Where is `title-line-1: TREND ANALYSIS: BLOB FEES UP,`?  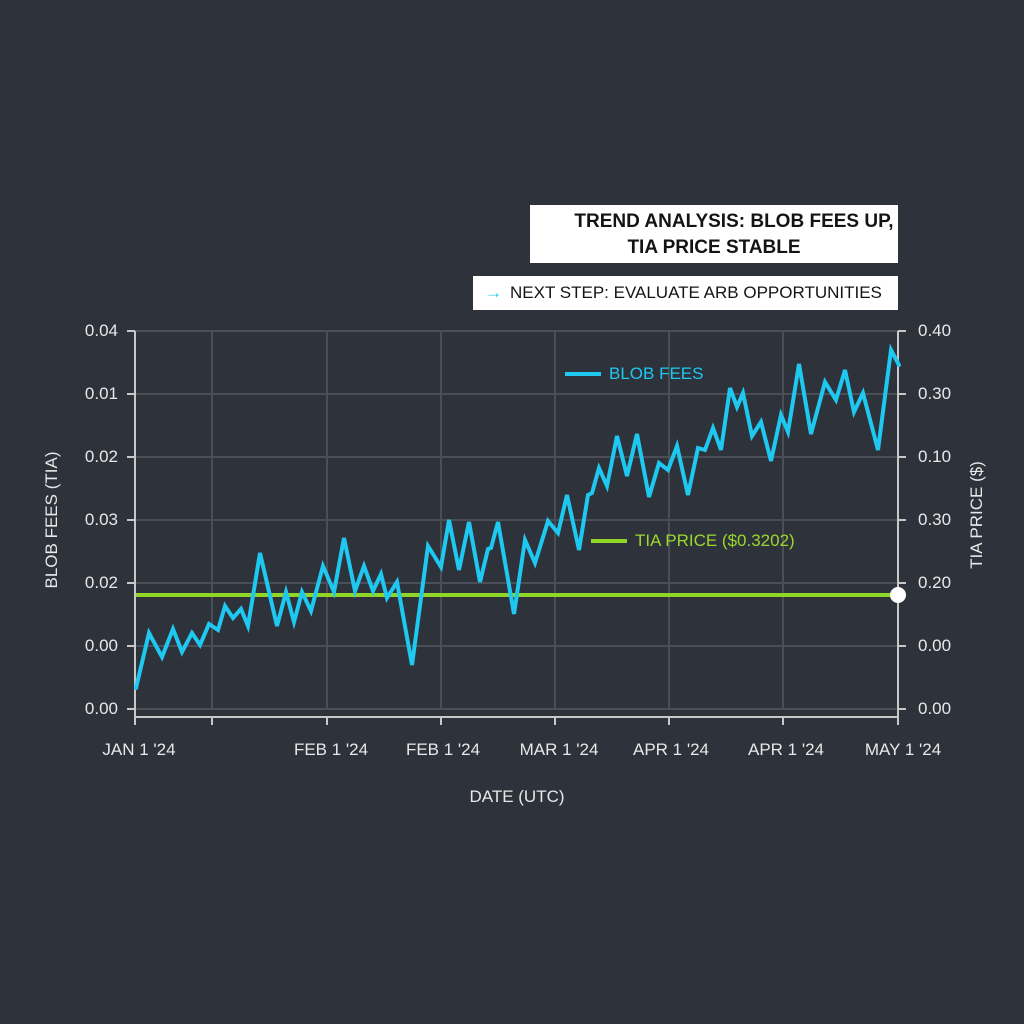 title-line-1: TREND ANALYSIS: BLOB FEES UP, is located at coordinates (734, 221).